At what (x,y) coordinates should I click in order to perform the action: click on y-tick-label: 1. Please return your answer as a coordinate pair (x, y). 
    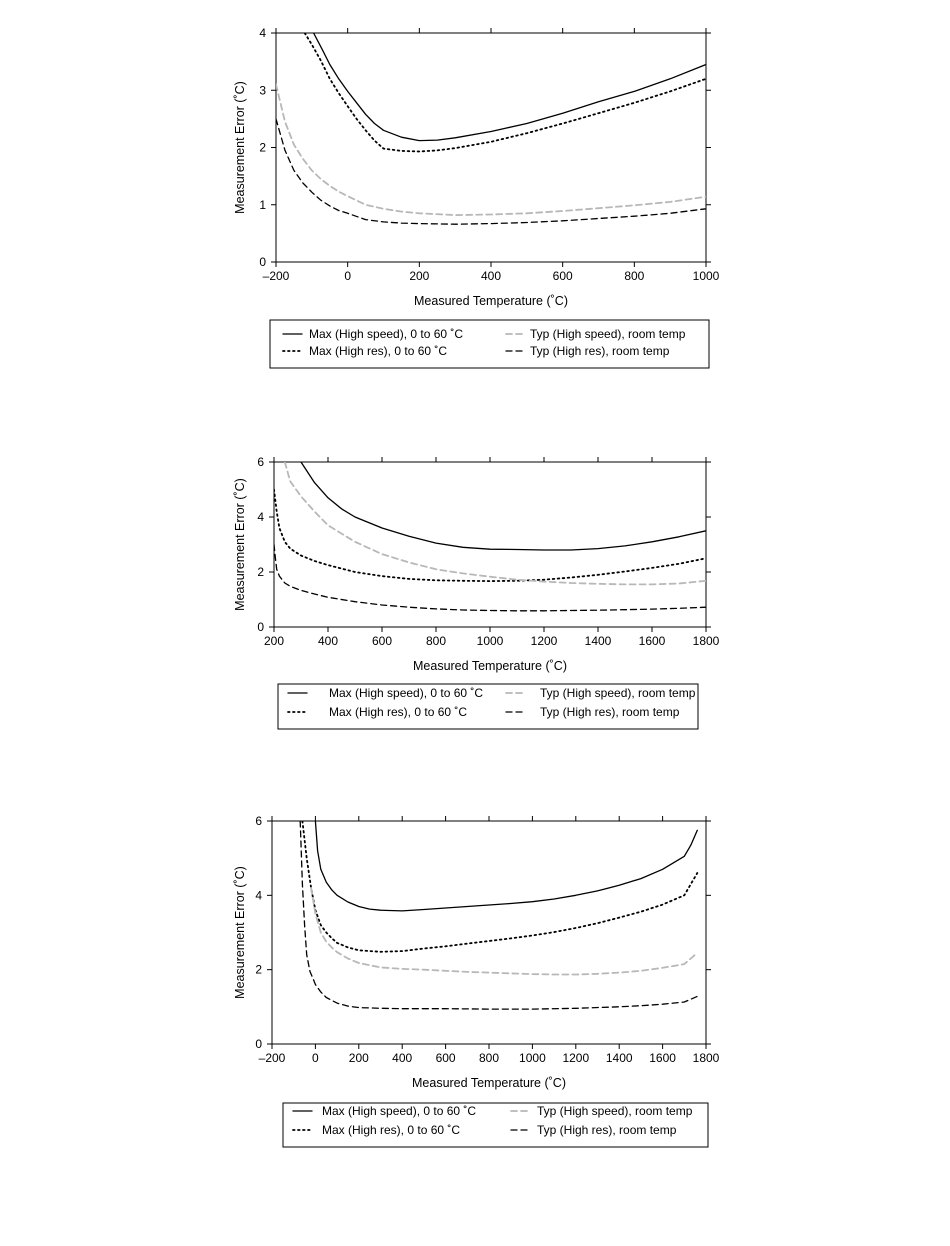
    Looking at the image, I should click on (262, 205).